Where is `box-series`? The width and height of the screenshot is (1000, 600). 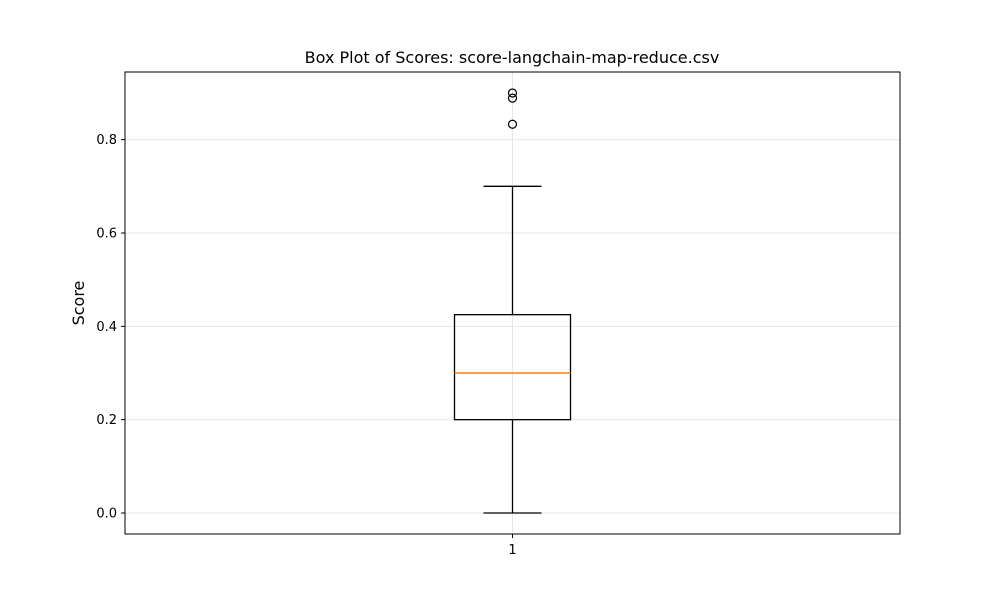 box-series is located at coordinates (512, 301).